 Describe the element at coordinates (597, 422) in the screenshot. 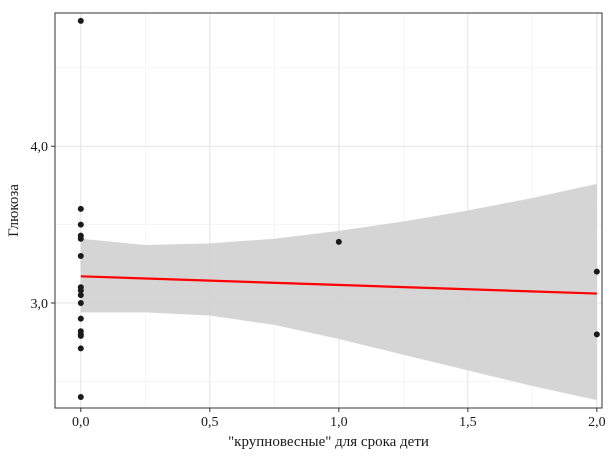

I see `x-tick-label: 2,0` at that location.